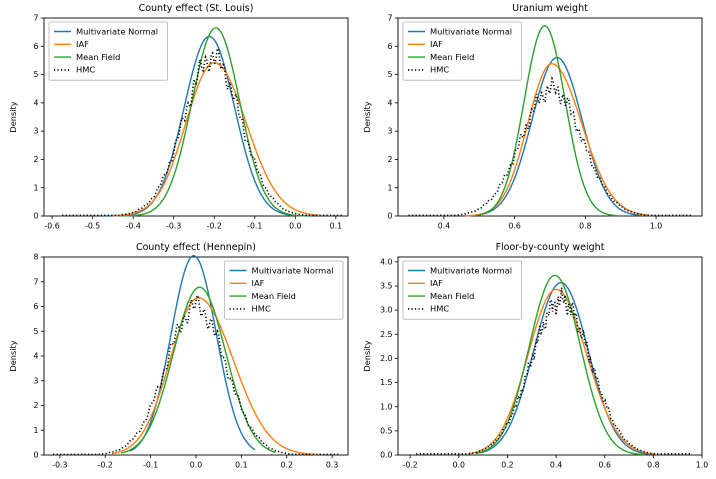 The image size is (716, 479). Describe the element at coordinates (196, 8) in the screenshot. I see `subplot-title: County effect (St. Louis)` at that location.